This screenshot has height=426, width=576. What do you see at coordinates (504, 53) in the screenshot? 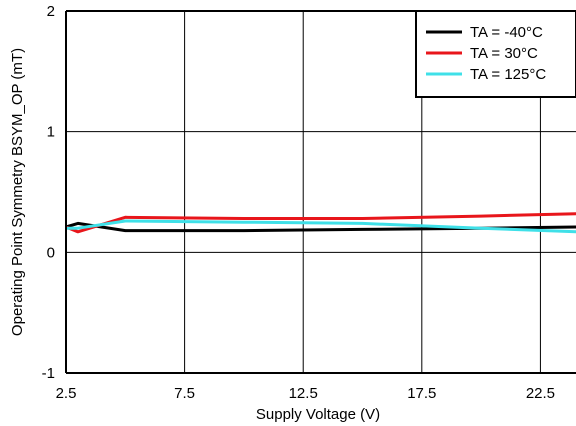
I see `legend-label-2: TA = 30°C` at bounding box center [504, 53].